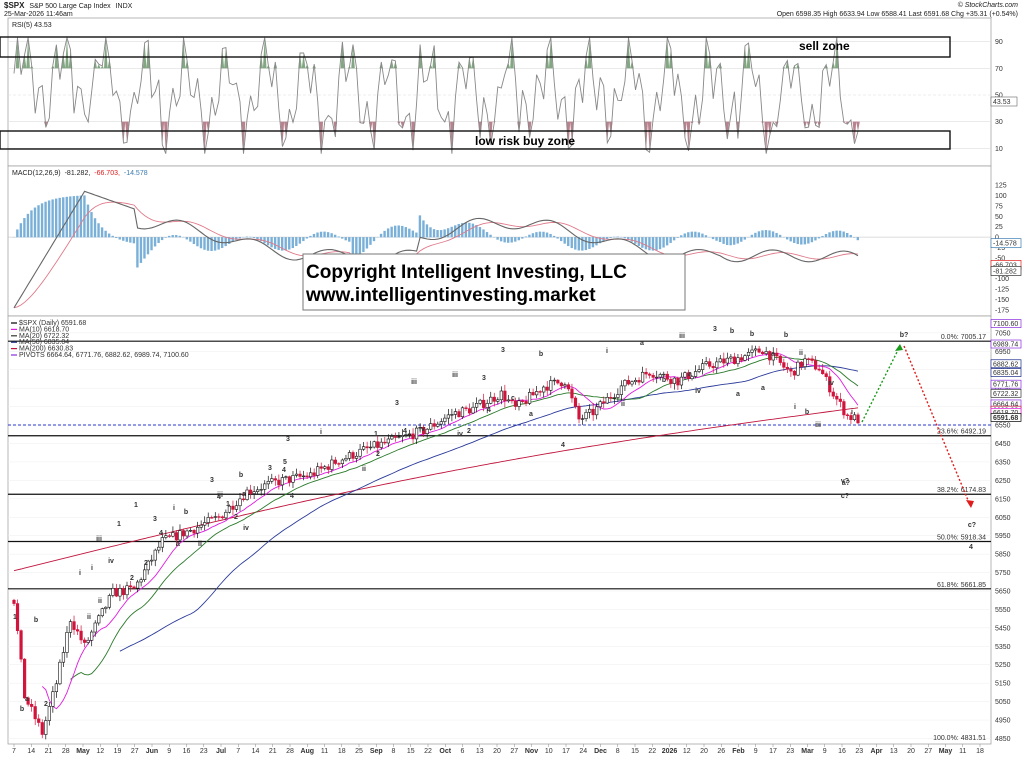 The image size is (1024, 757). What do you see at coordinates (999, 227) in the screenshot?
I see `macd-tick: 25` at bounding box center [999, 227].